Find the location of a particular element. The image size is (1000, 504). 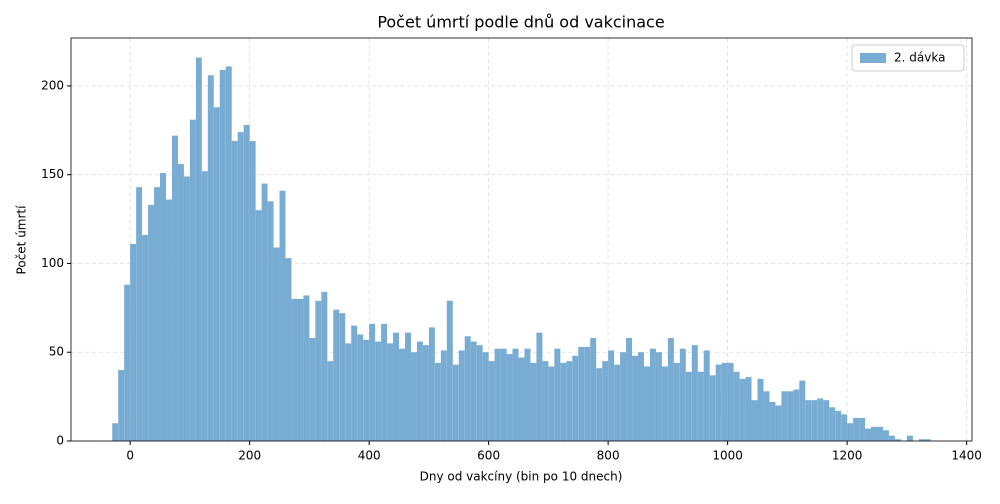

x-tick-label: 1200 is located at coordinates (847, 456).